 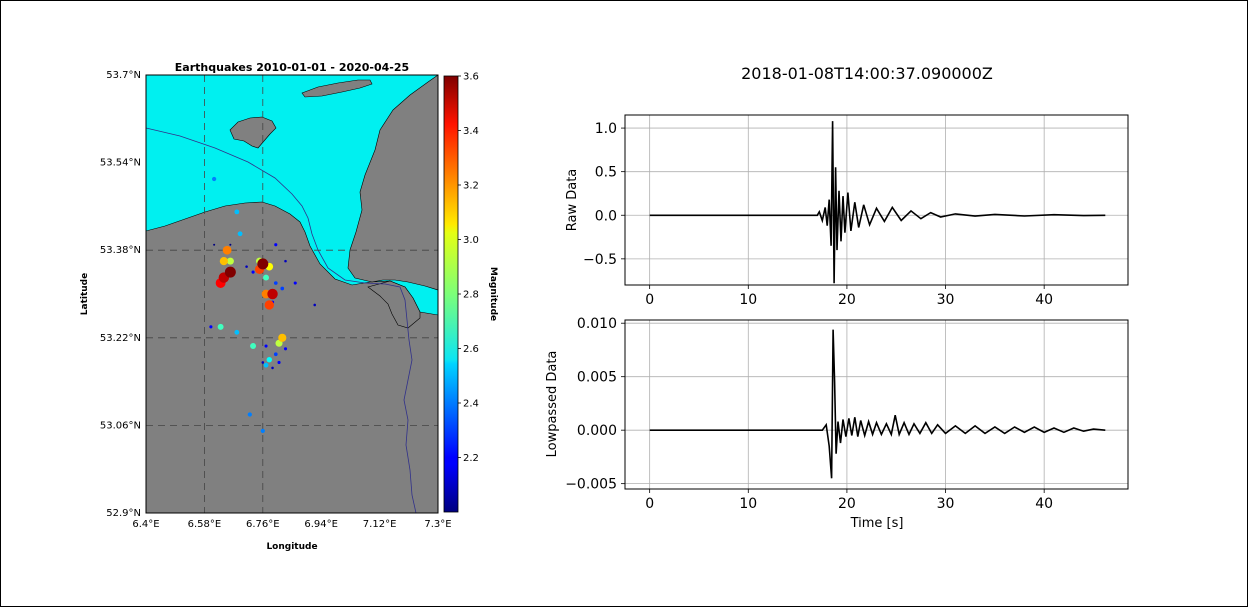 I want to click on y-tick-label: 1.0, so click(x=606, y=129).